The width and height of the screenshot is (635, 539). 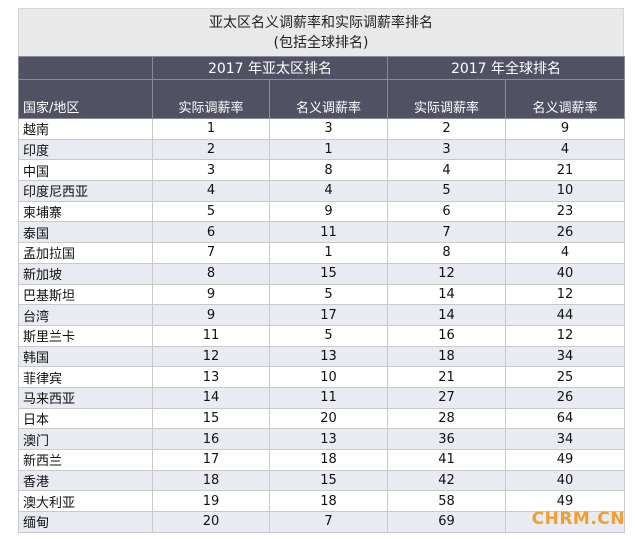 What do you see at coordinates (85, 129) in the screenshot?
I see `cell-region: 越南` at bounding box center [85, 129].